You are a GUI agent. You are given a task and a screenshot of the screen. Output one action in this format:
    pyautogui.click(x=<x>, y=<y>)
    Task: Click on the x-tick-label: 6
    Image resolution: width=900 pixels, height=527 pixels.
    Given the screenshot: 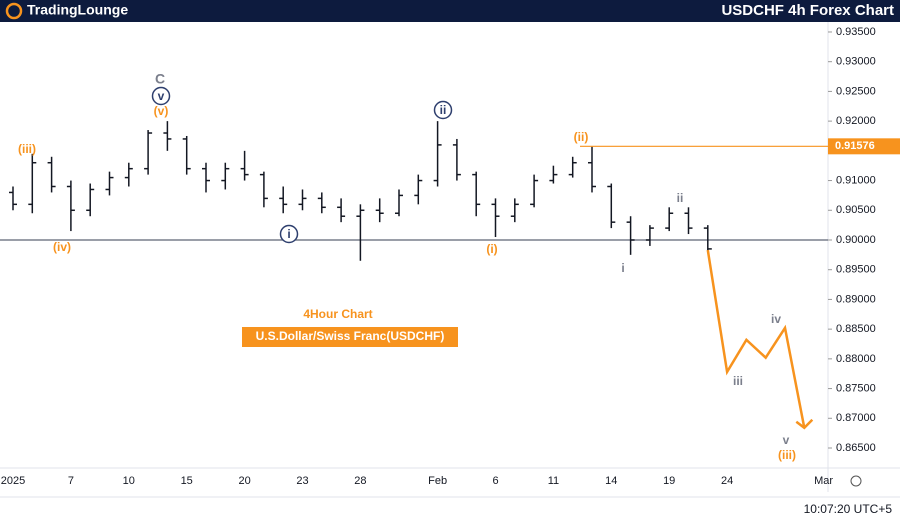 What is the action you would take?
    pyautogui.click(x=495, y=481)
    